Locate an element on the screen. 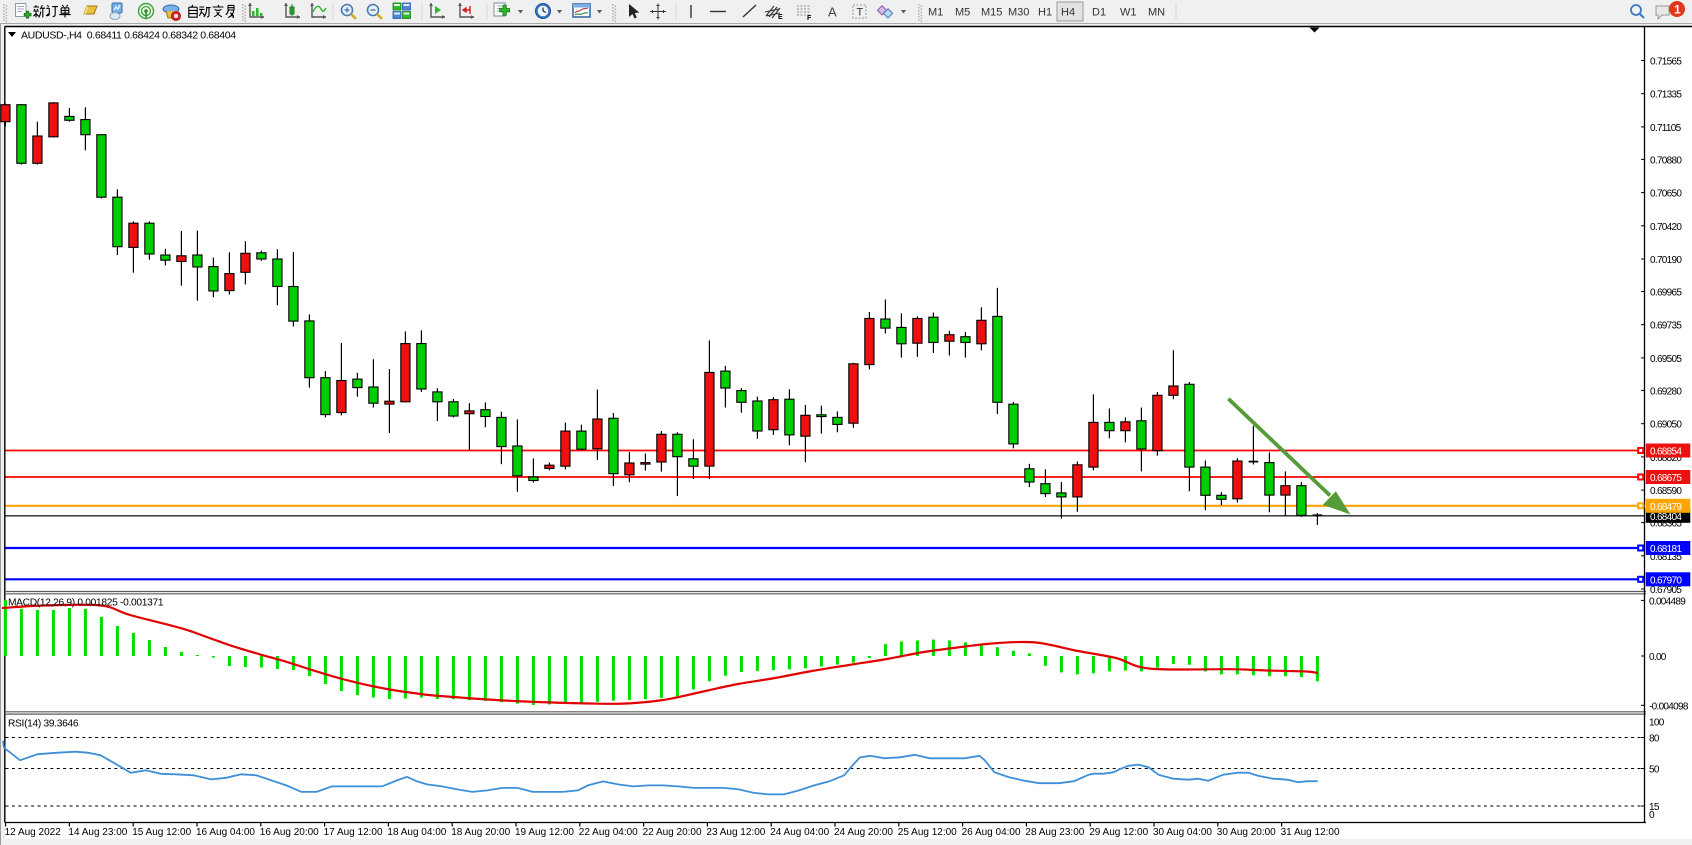 Image resolution: width=1692 pixels, height=845 pixels. svg-text: 16 Aug 20:00 is located at coordinates (289, 832).